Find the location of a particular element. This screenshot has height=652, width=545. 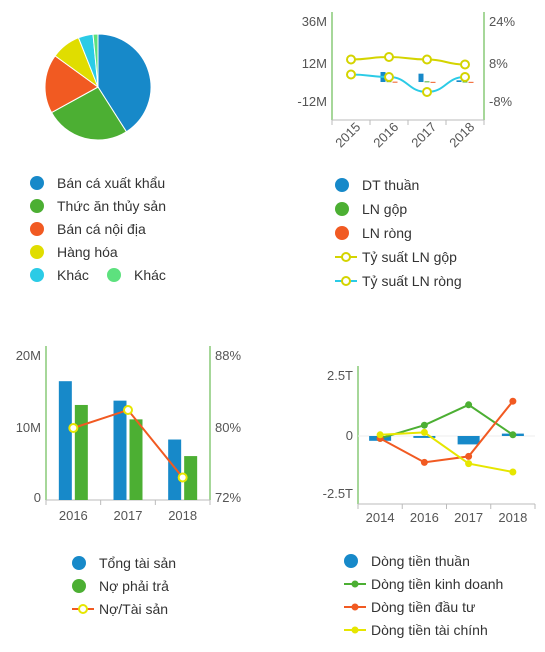

y-tick-label-left: -12M is located at coordinates (312, 101).